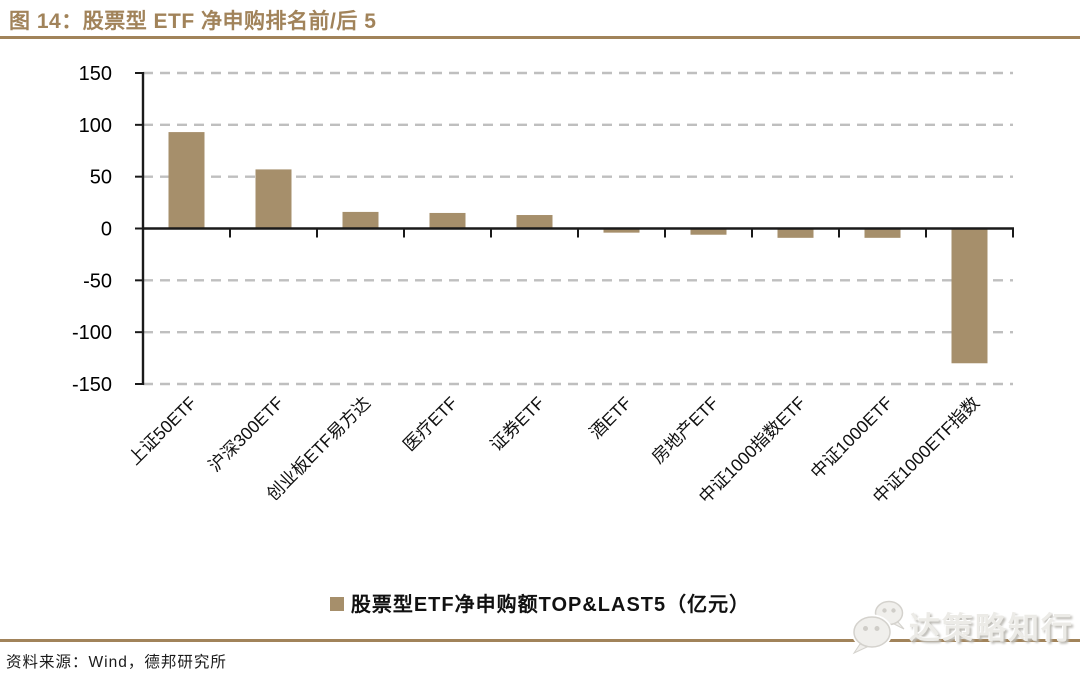 The width and height of the screenshot is (1080, 684). Describe the element at coordinates (97, 281) in the screenshot. I see `y-axis-tick-label: -50` at that location.